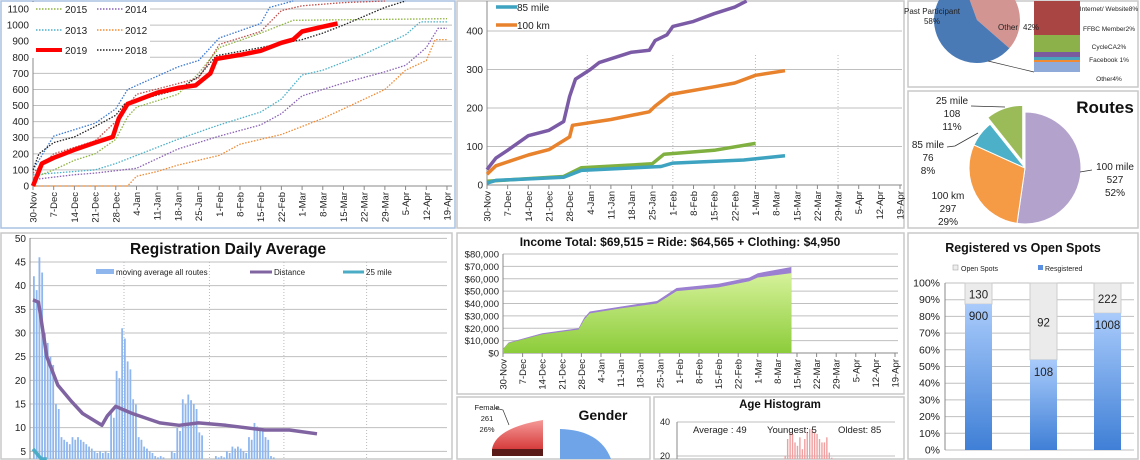  Describe the element at coordinates (26, 187) in the screenshot. I see `y-tick-label: 0` at that location.